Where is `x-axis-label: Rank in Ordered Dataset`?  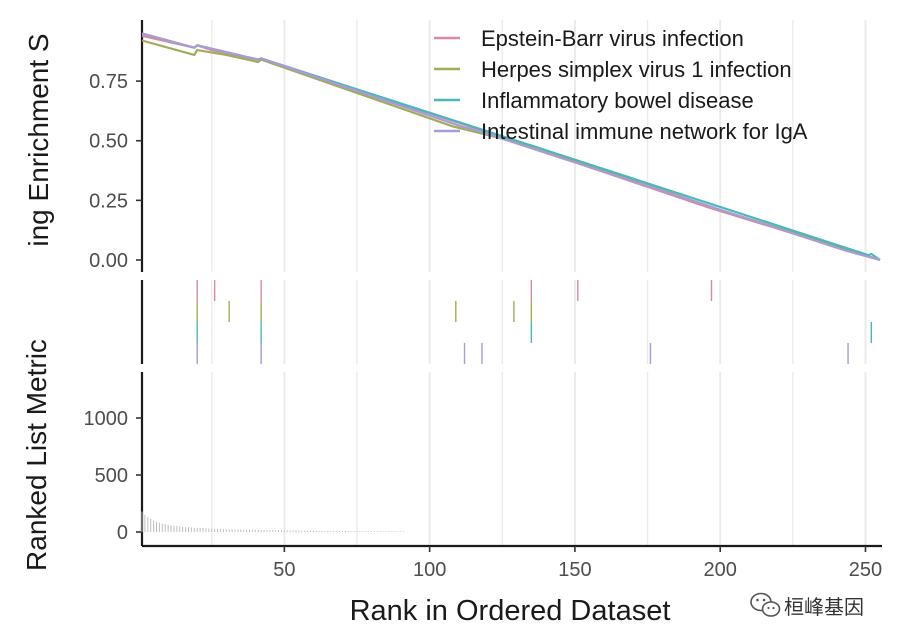 x-axis-label: Rank in Ordered Dataset is located at coordinates (510, 611).